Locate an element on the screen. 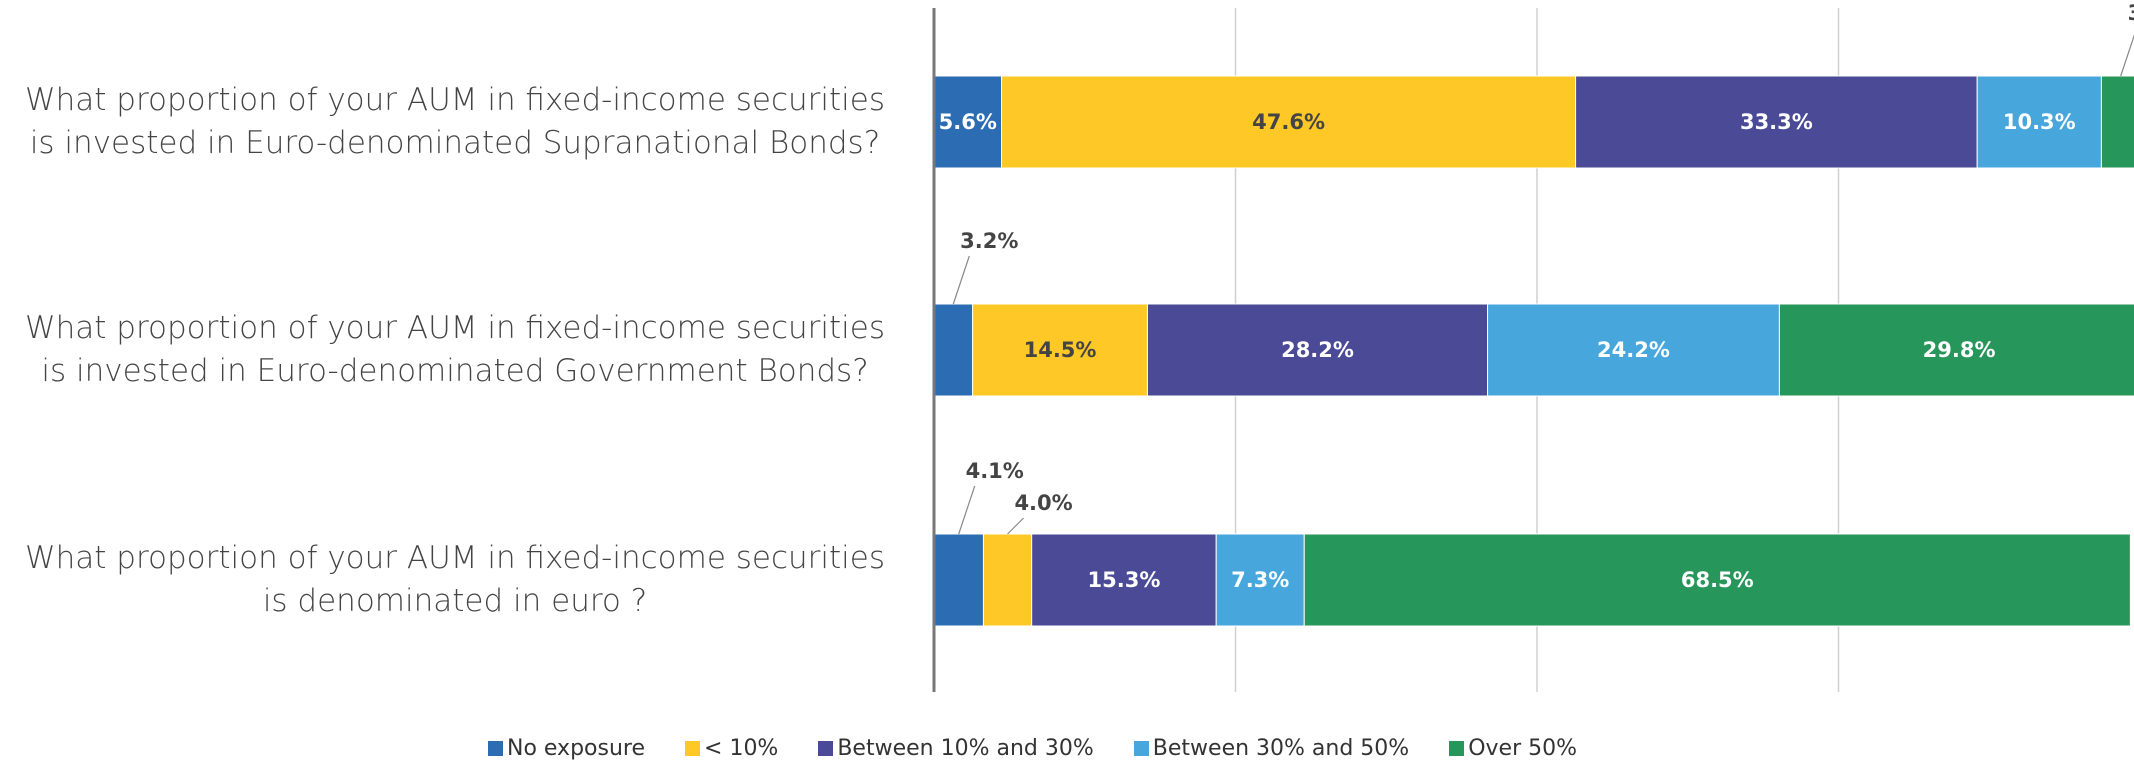 The image size is (2134, 762). data-label: 33.3% is located at coordinates (1776, 122).